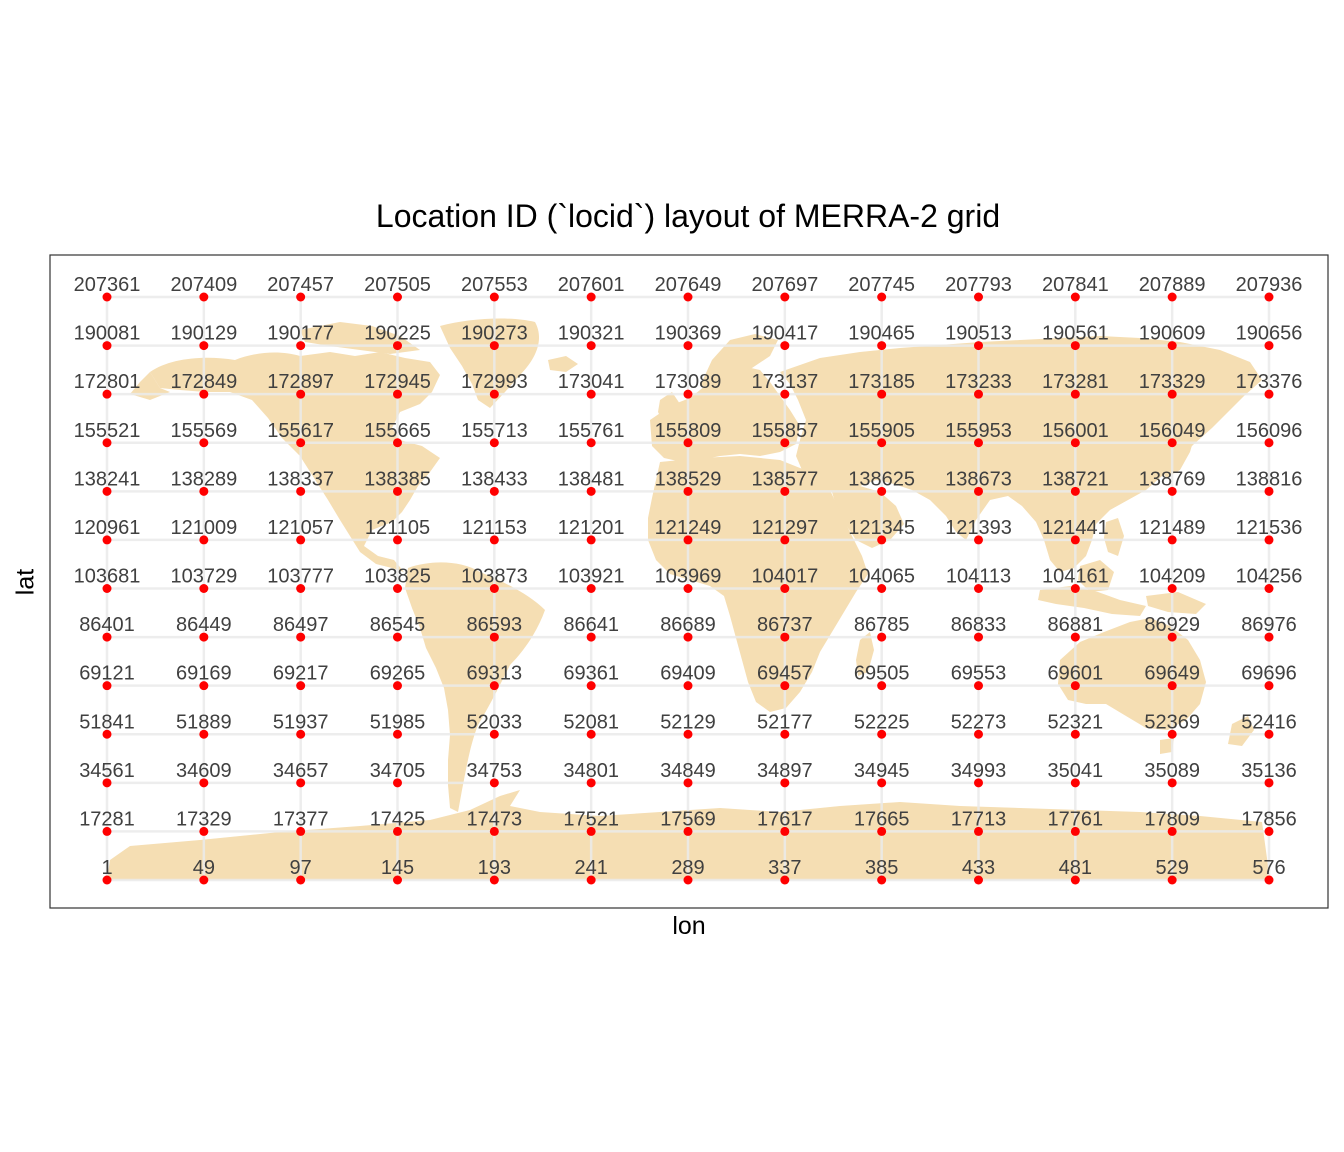 Image resolution: width=1344 pixels, height=1152 pixels. What do you see at coordinates (881, 528) in the screenshot?
I see `locid-label: 121345` at bounding box center [881, 528].